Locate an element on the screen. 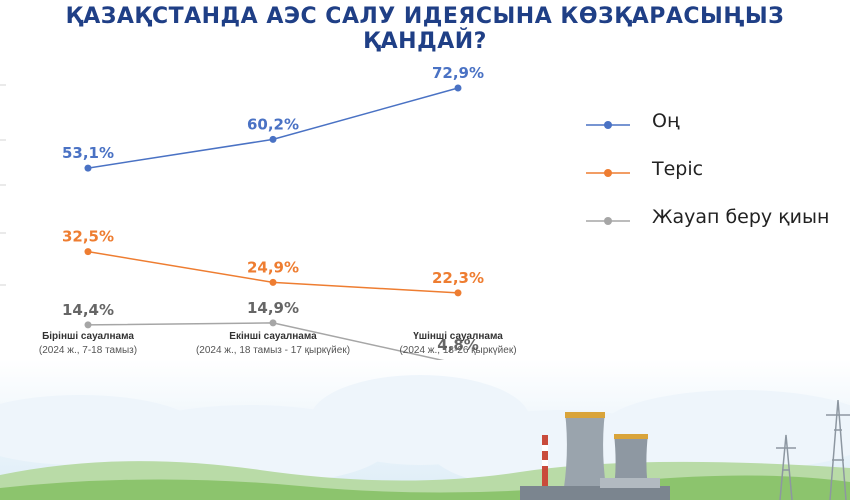 The height and width of the screenshot is (500, 850). power-towers is located at coordinates (813, 449).